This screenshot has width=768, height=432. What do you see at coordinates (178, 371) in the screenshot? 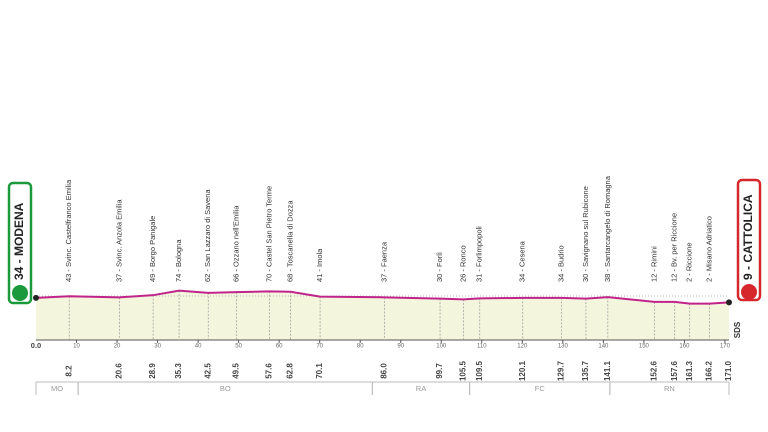
I see `waypoint-km: 35.3` at bounding box center [178, 371].